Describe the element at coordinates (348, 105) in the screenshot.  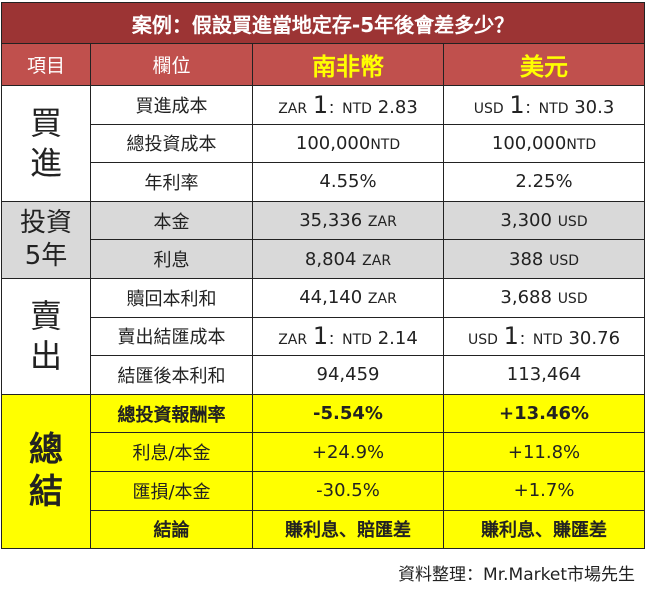
I see `zar-value: ZAR 1：NTD 2.83` at that location.